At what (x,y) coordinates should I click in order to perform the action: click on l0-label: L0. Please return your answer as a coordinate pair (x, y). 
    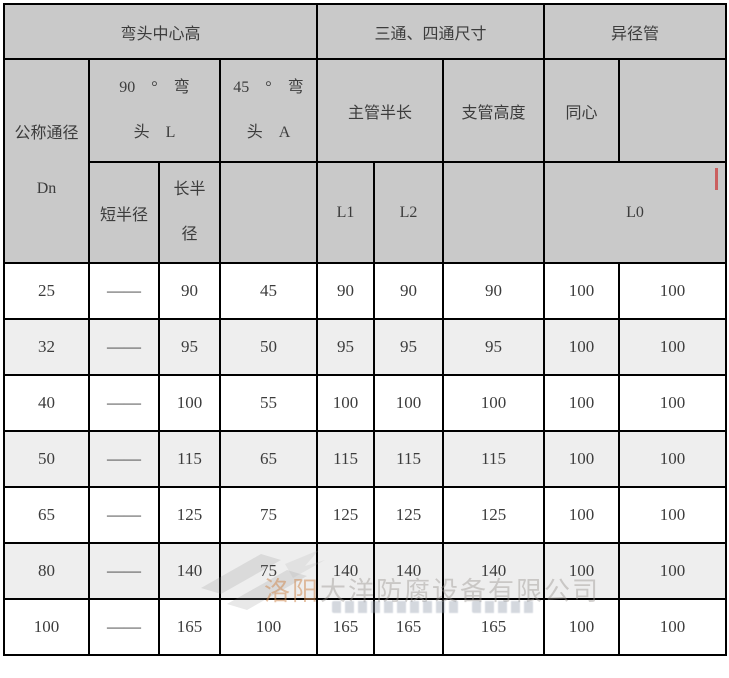
    Looking at the image, I should click on (635, 212).